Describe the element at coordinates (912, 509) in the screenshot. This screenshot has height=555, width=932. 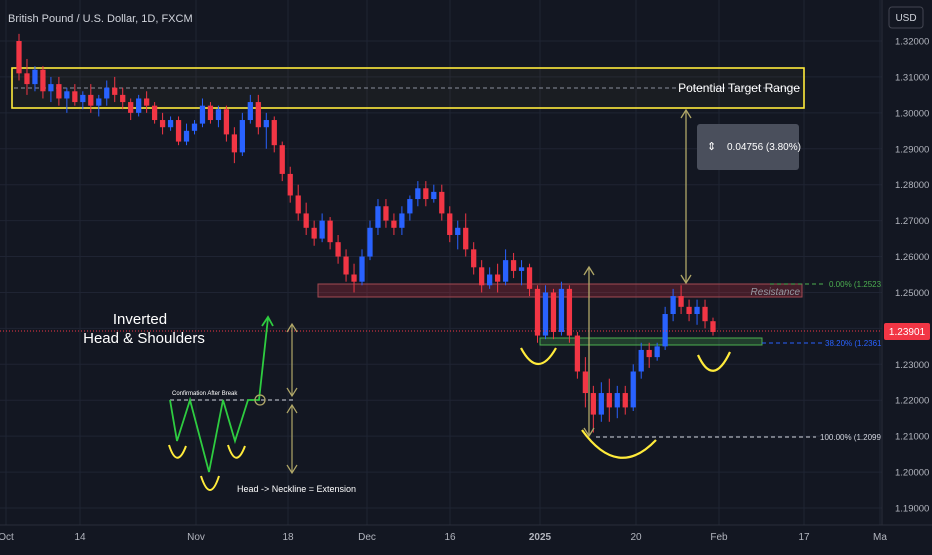
I see `price-tick-label: 1.19000` at that location.